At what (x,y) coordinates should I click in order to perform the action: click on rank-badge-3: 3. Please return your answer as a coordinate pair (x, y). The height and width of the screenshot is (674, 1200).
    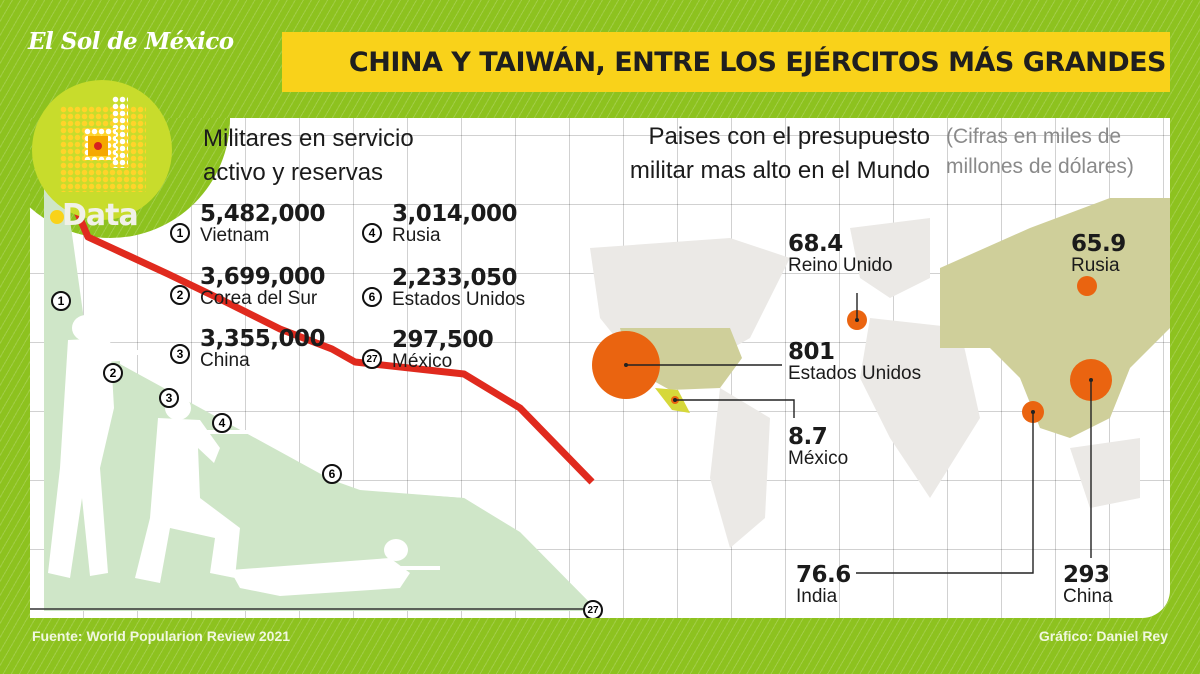
    Looking at the image, I should click on (180, 354).